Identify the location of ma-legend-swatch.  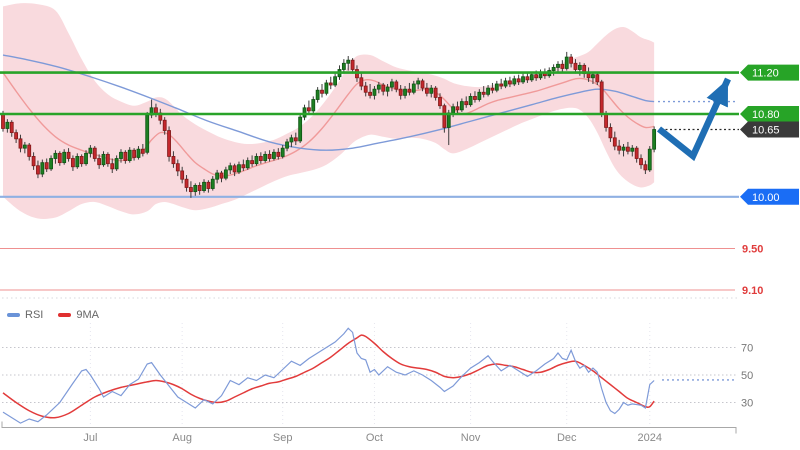
(65, 315).